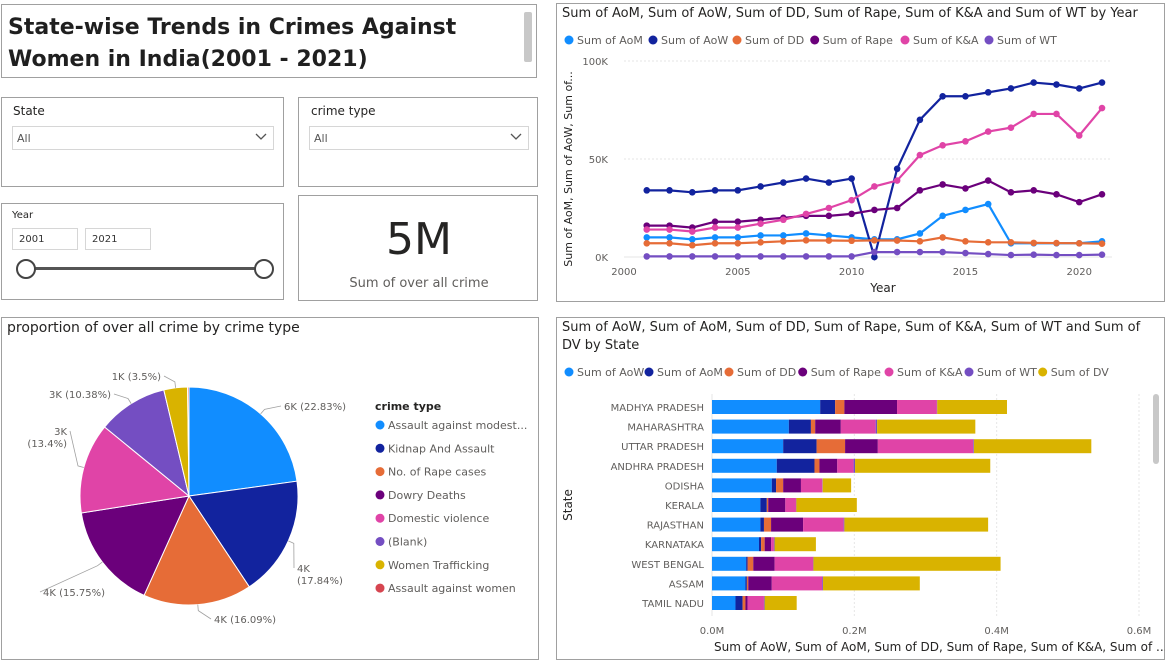 The height and width of the screenshot is (662, 1165). Describe the element at coordinates (435, 448) in the screenshot. I see `pie-legend-item-kidnap-and-assault: Kidnap And Assault` at that location.